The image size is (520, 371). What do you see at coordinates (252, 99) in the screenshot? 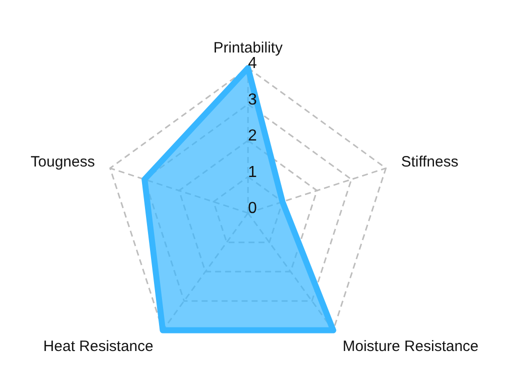
I see `y-tick-label: 3` at bounding box center [252, 99].